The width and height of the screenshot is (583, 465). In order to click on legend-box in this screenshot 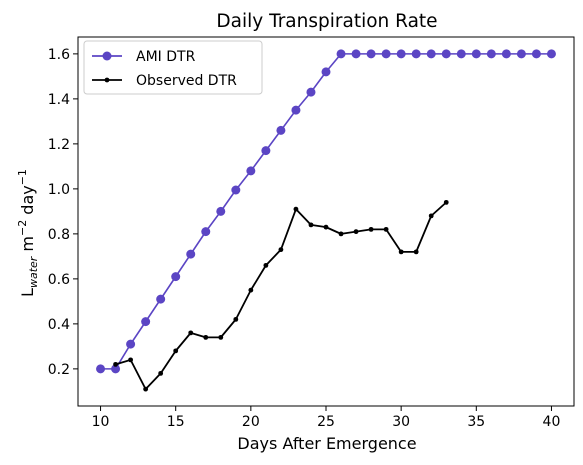, I will do `click(173, 67)`.